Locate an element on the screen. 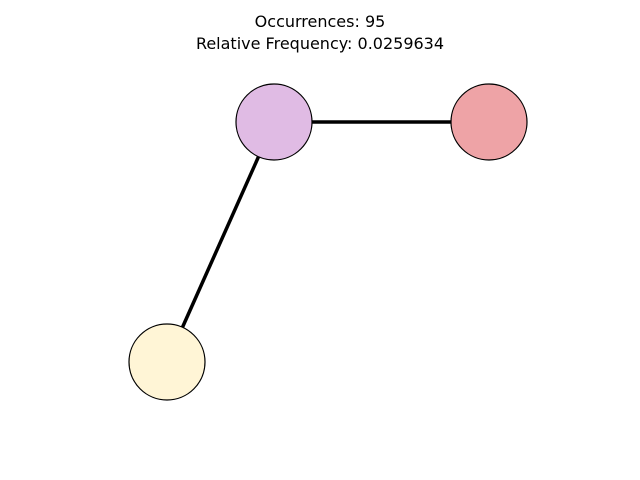 The image size is (640, 480). edge-purple-yellow is located at coordinates (220, 242).